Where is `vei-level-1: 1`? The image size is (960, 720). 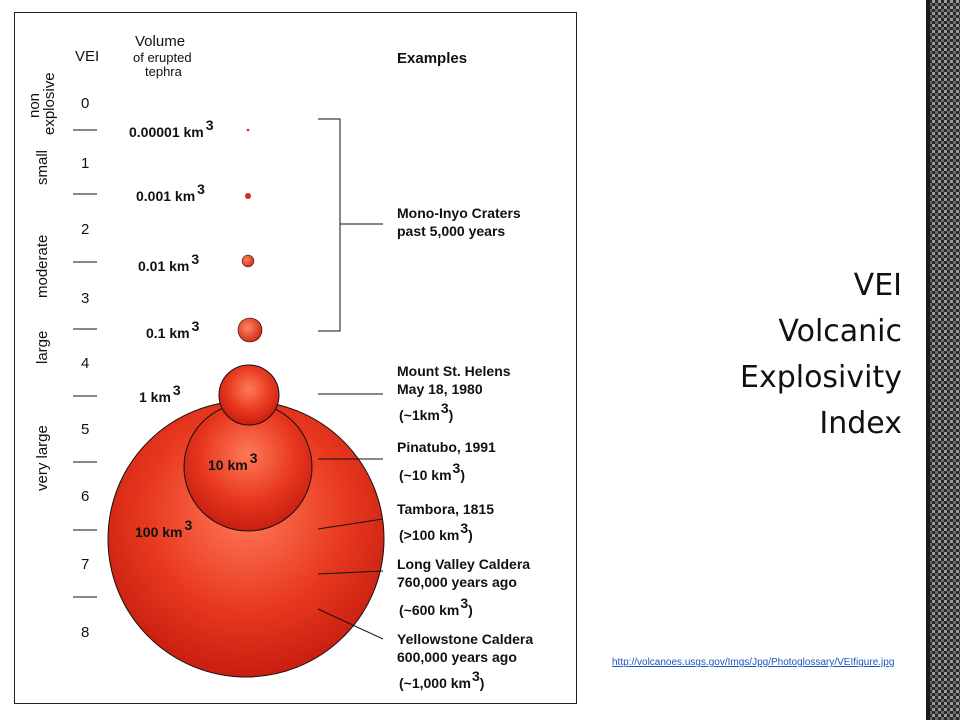
vei-level-1: 1 is located at coordinates (85, 163).